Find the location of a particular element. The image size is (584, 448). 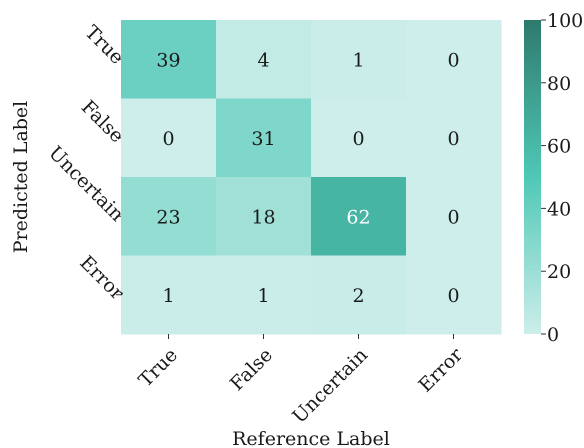

cell-value-label: 39 is located at coordinates (168, 60).